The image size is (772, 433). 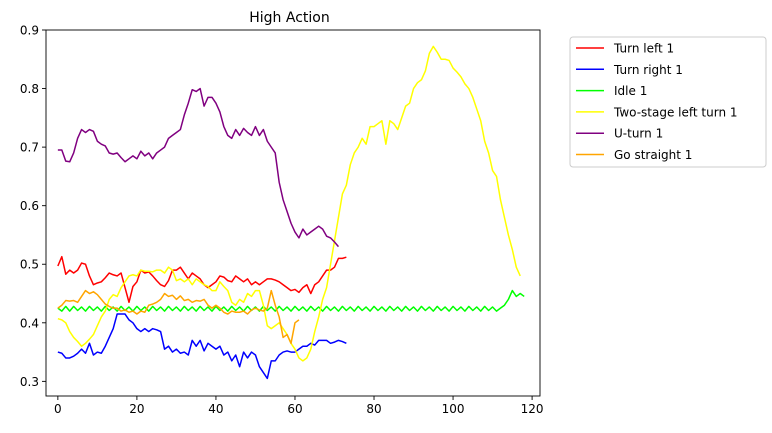 I want to click on legend-label-2: Idle 1, so click(x=630, y=91).